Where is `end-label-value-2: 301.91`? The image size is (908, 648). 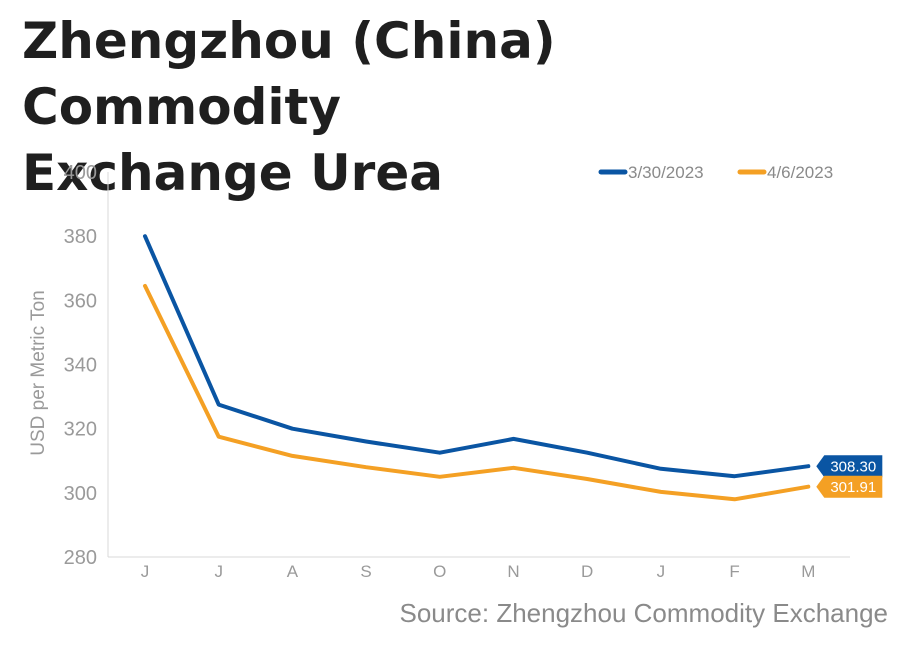 end-label-value-2: 301.91 is located at coordinates (853, 487).